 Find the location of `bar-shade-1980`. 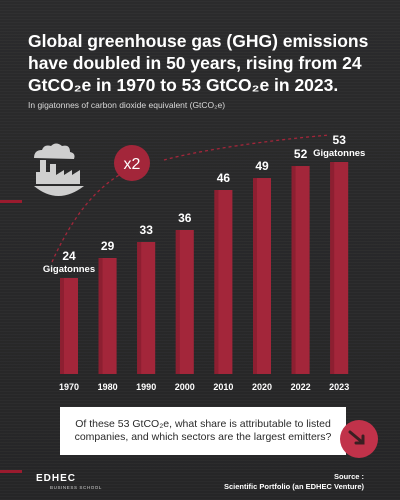

bar-shade-1980 is located at coordinates (100, 316).